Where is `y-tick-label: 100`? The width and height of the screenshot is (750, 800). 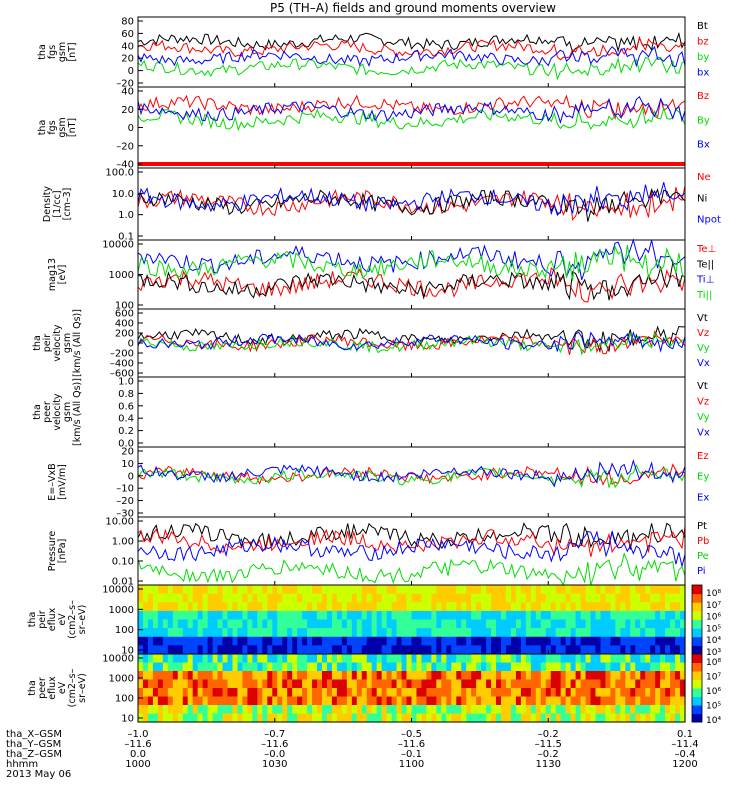
y-tick-label: 100 is located at coordinates (124, 699).